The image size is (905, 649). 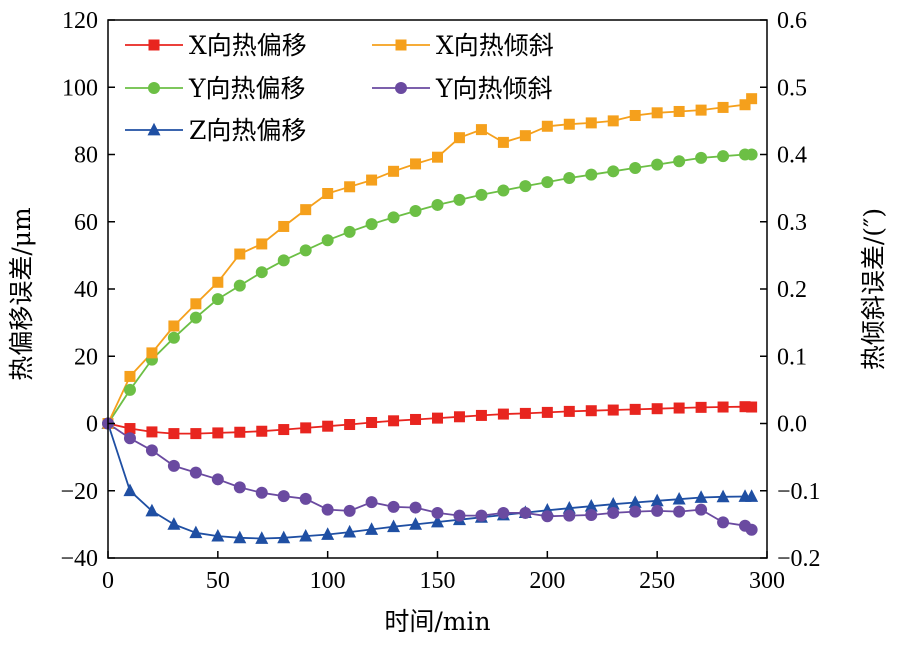 What do you see at coordinates (792, 425) in the screenshot?
I see `right-y-tick-label: 0.0` at bounding box center [792, 425].